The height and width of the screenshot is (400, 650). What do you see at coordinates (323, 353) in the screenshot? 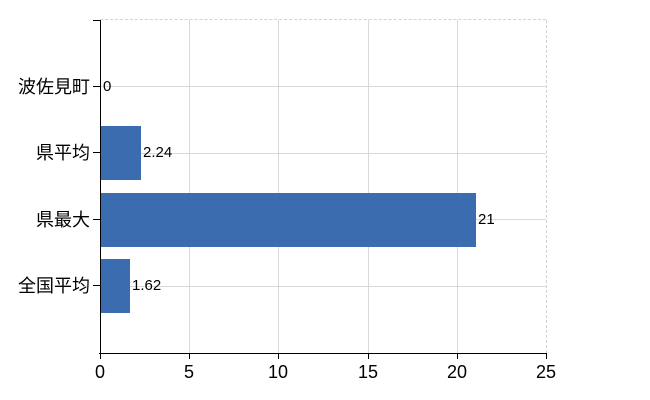
I see `x-axis-line` at bounding box center [323, 353].